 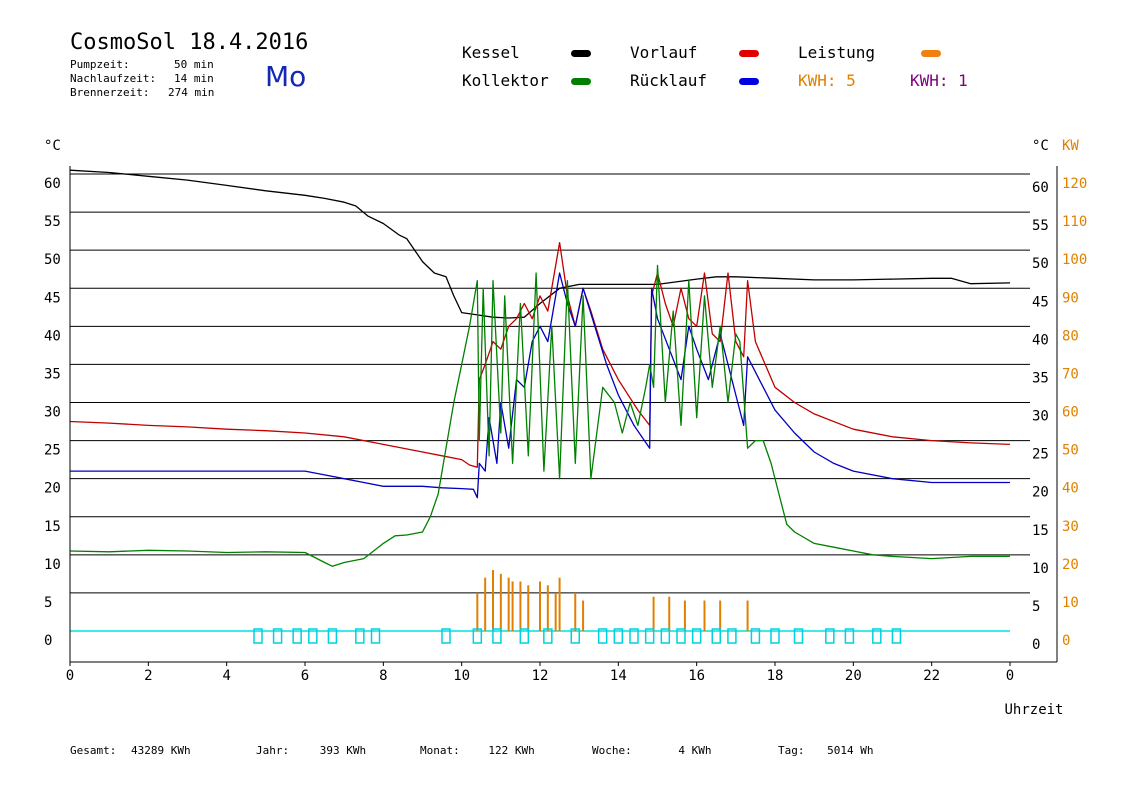 What do you see at coordinates (461, 676) in the screenshot?
I see `x-tick-5: 10` at bounding box center [461, 676].